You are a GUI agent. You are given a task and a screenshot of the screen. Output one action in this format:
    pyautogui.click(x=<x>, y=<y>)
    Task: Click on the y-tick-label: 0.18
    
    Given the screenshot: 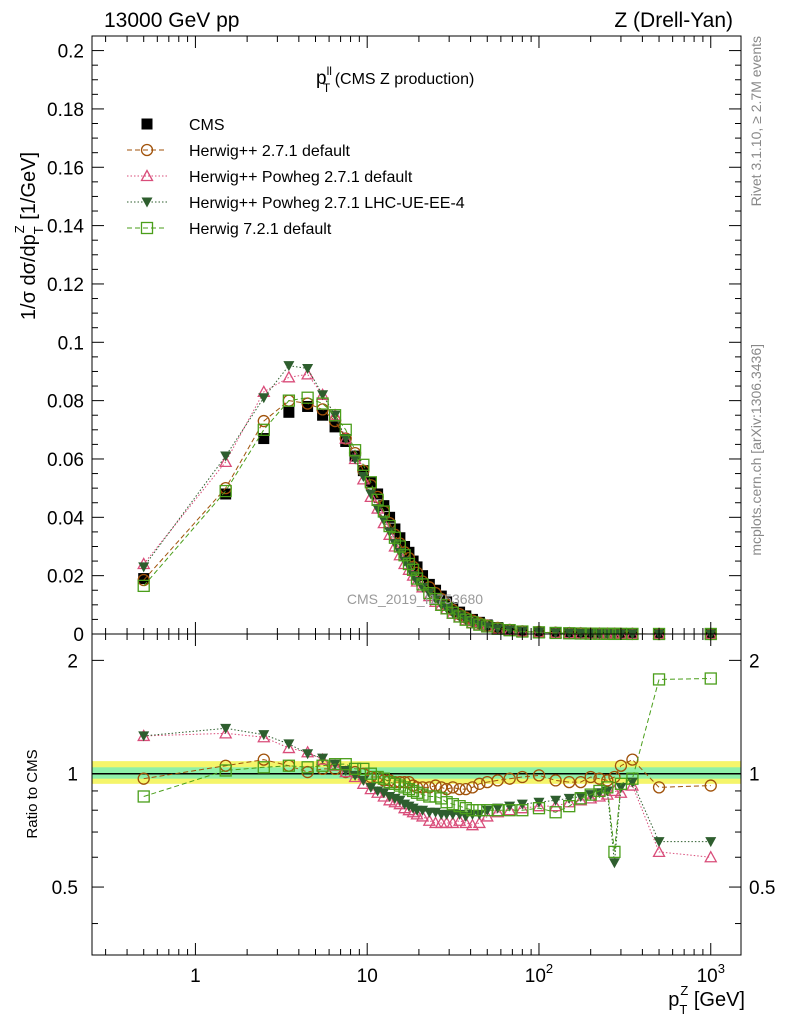 What is the action you would take?
    pyautogui.click(x=65, y=110)
    